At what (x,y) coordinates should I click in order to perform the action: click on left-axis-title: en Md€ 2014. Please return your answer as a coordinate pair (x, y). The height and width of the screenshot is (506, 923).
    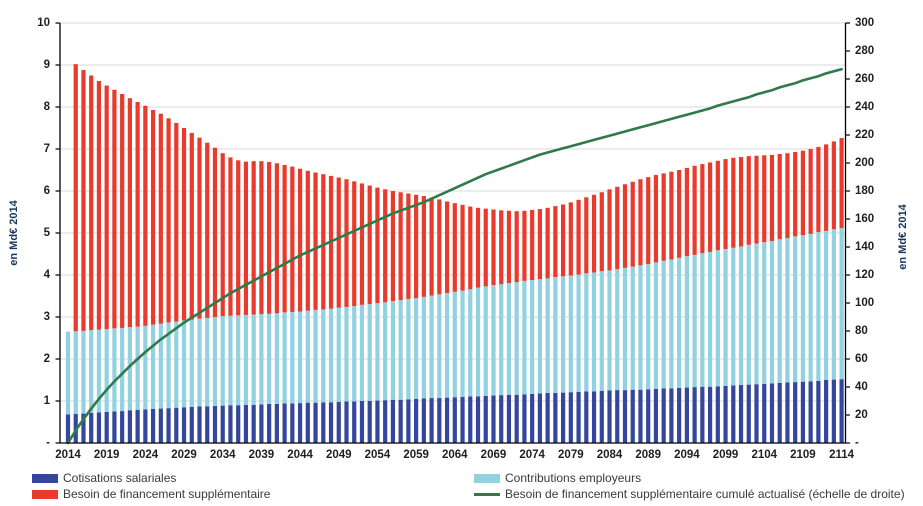
    Looking at the image, I should click on (14, 233).